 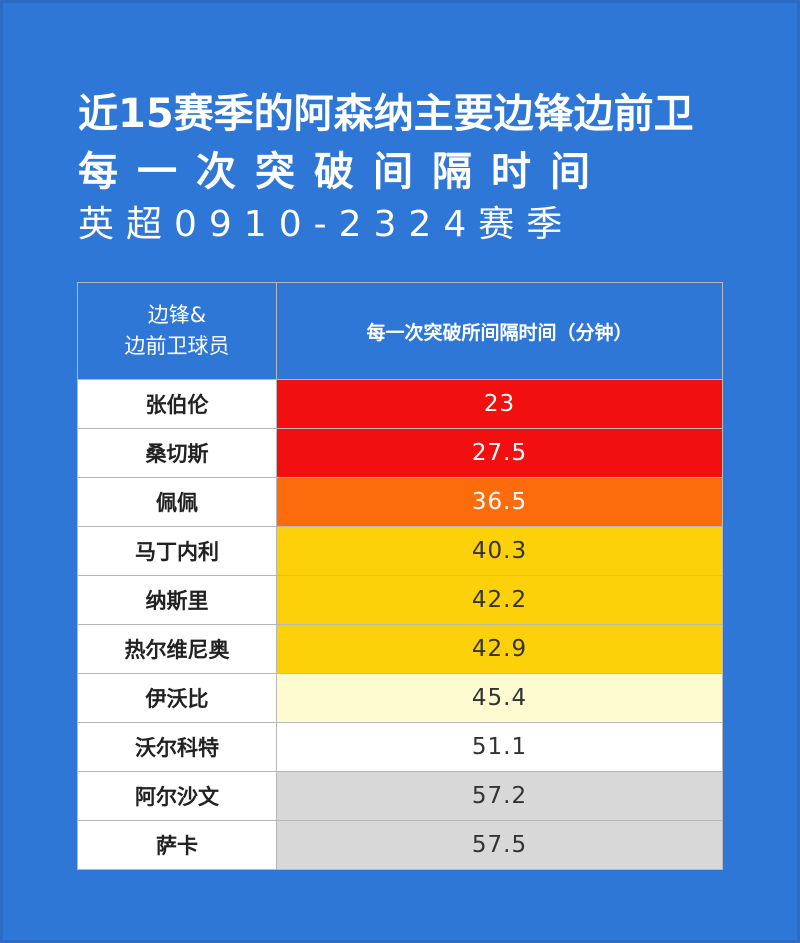 I want to click on interval-value-cell: 27.5, so click(x=499, y=453).